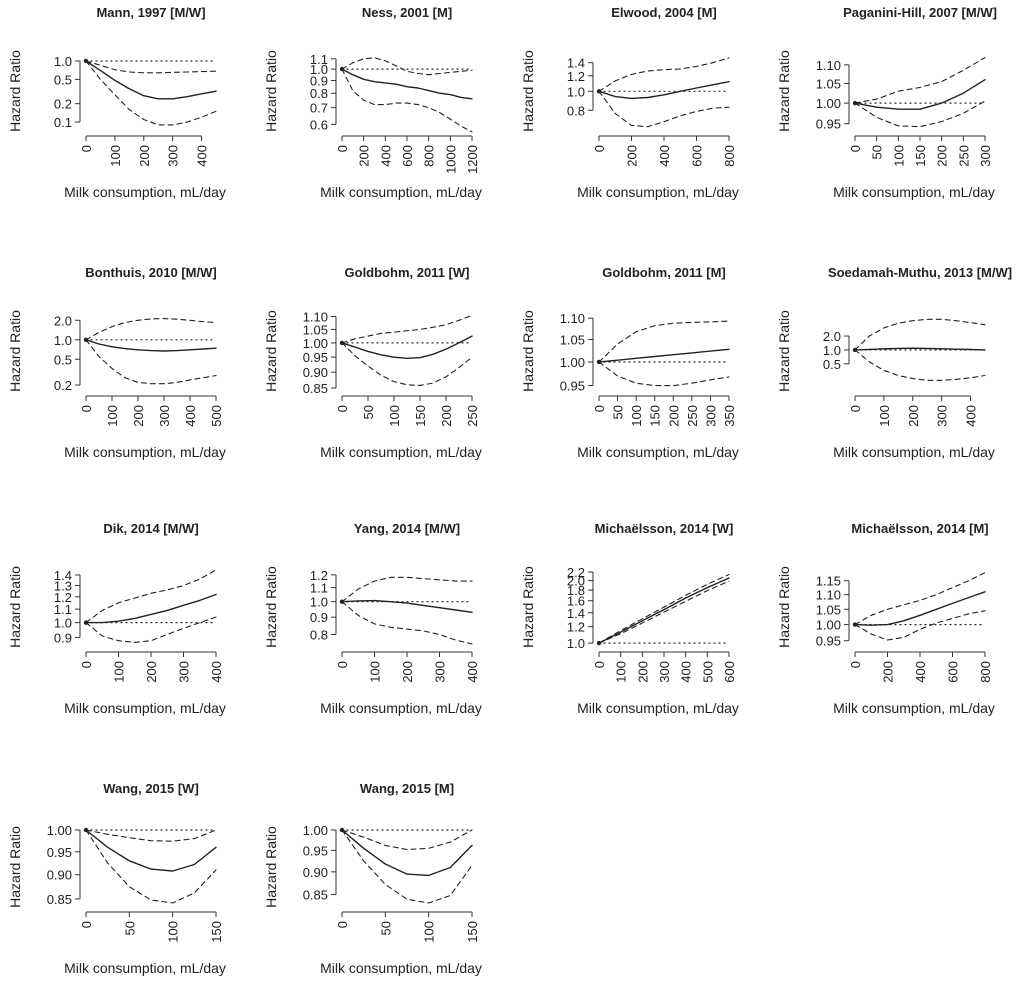 The height and width of the screenshot is (986, 1024). What do you see at coordinates (151, 788) in the screenshot?
I see `panel-title: Wang, 2015 [W]` at bounding box center [151, 788].